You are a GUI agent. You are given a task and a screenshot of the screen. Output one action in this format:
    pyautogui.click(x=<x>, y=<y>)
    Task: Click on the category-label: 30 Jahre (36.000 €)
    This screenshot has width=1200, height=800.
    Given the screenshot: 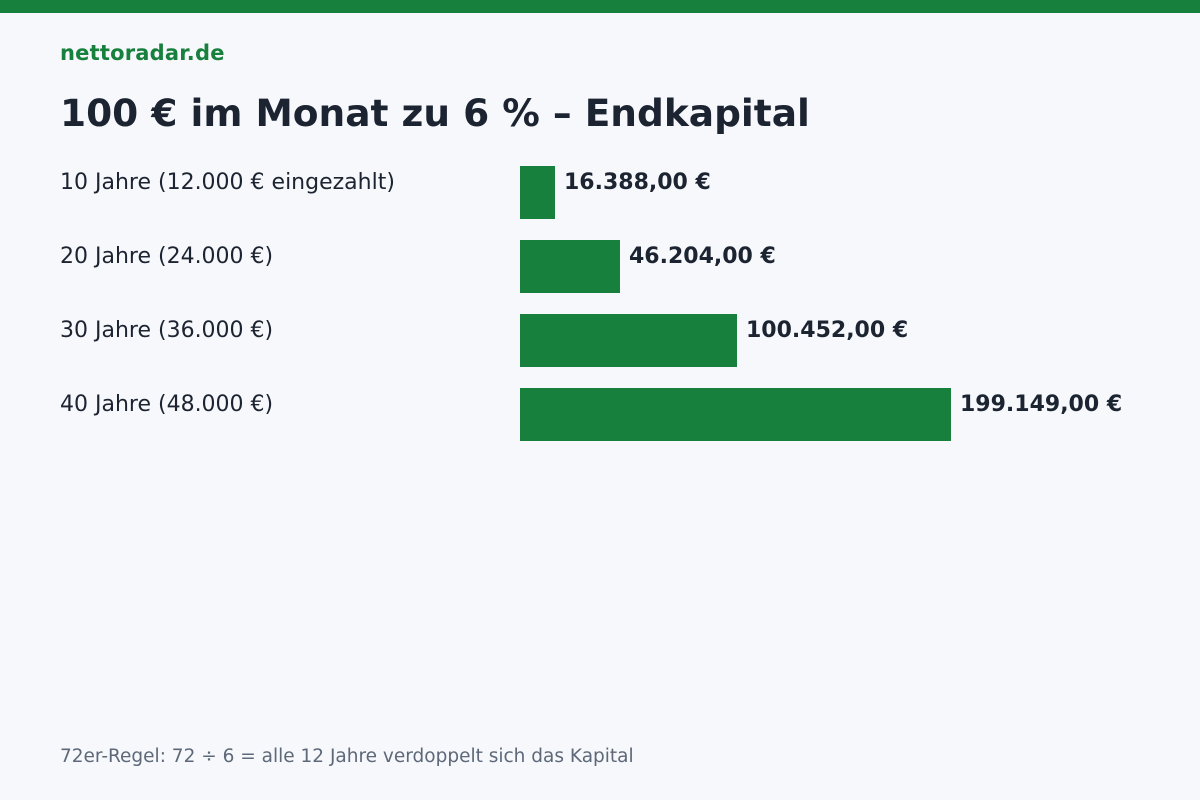 What is the action you would take?
    pyautogui.click(x=167, y=330)
    